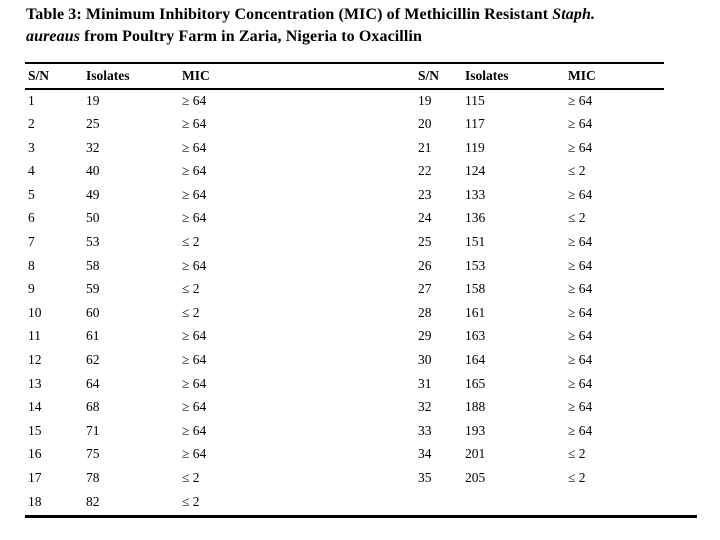  What do you see at coordinates (93, 242) in the screenshot?
I see `table-cell: 53` at bounding box center [93, 242].